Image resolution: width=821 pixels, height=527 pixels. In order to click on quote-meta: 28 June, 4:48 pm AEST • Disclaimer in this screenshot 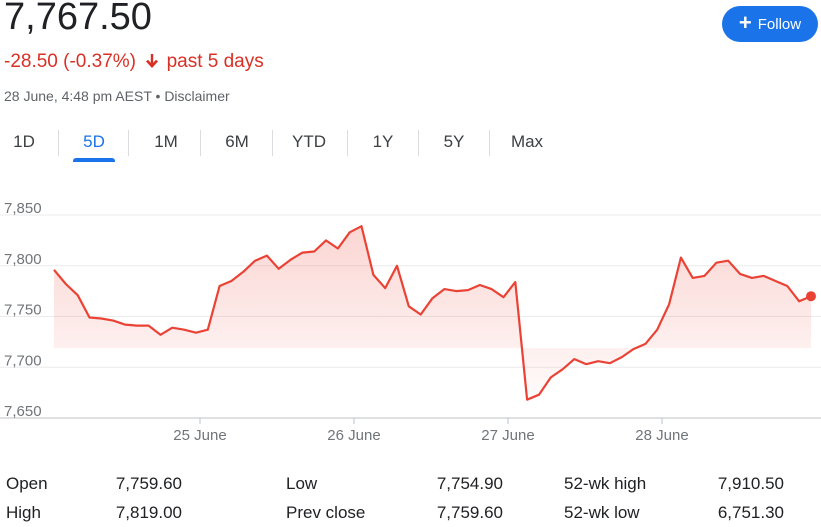, I will do `click(117, 96)`.